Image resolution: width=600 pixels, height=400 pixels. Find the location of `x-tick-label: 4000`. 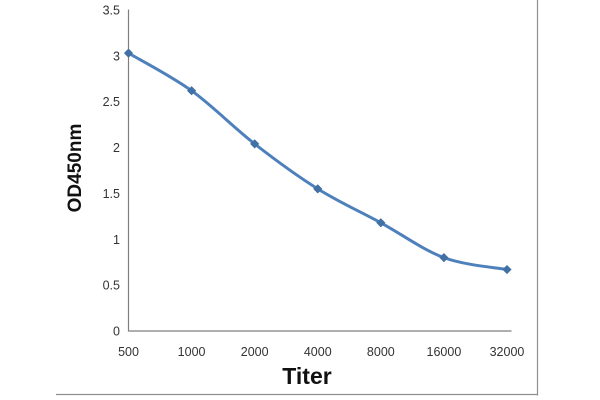

x-tick-label: 4000 is located at coordinates (318, 352).